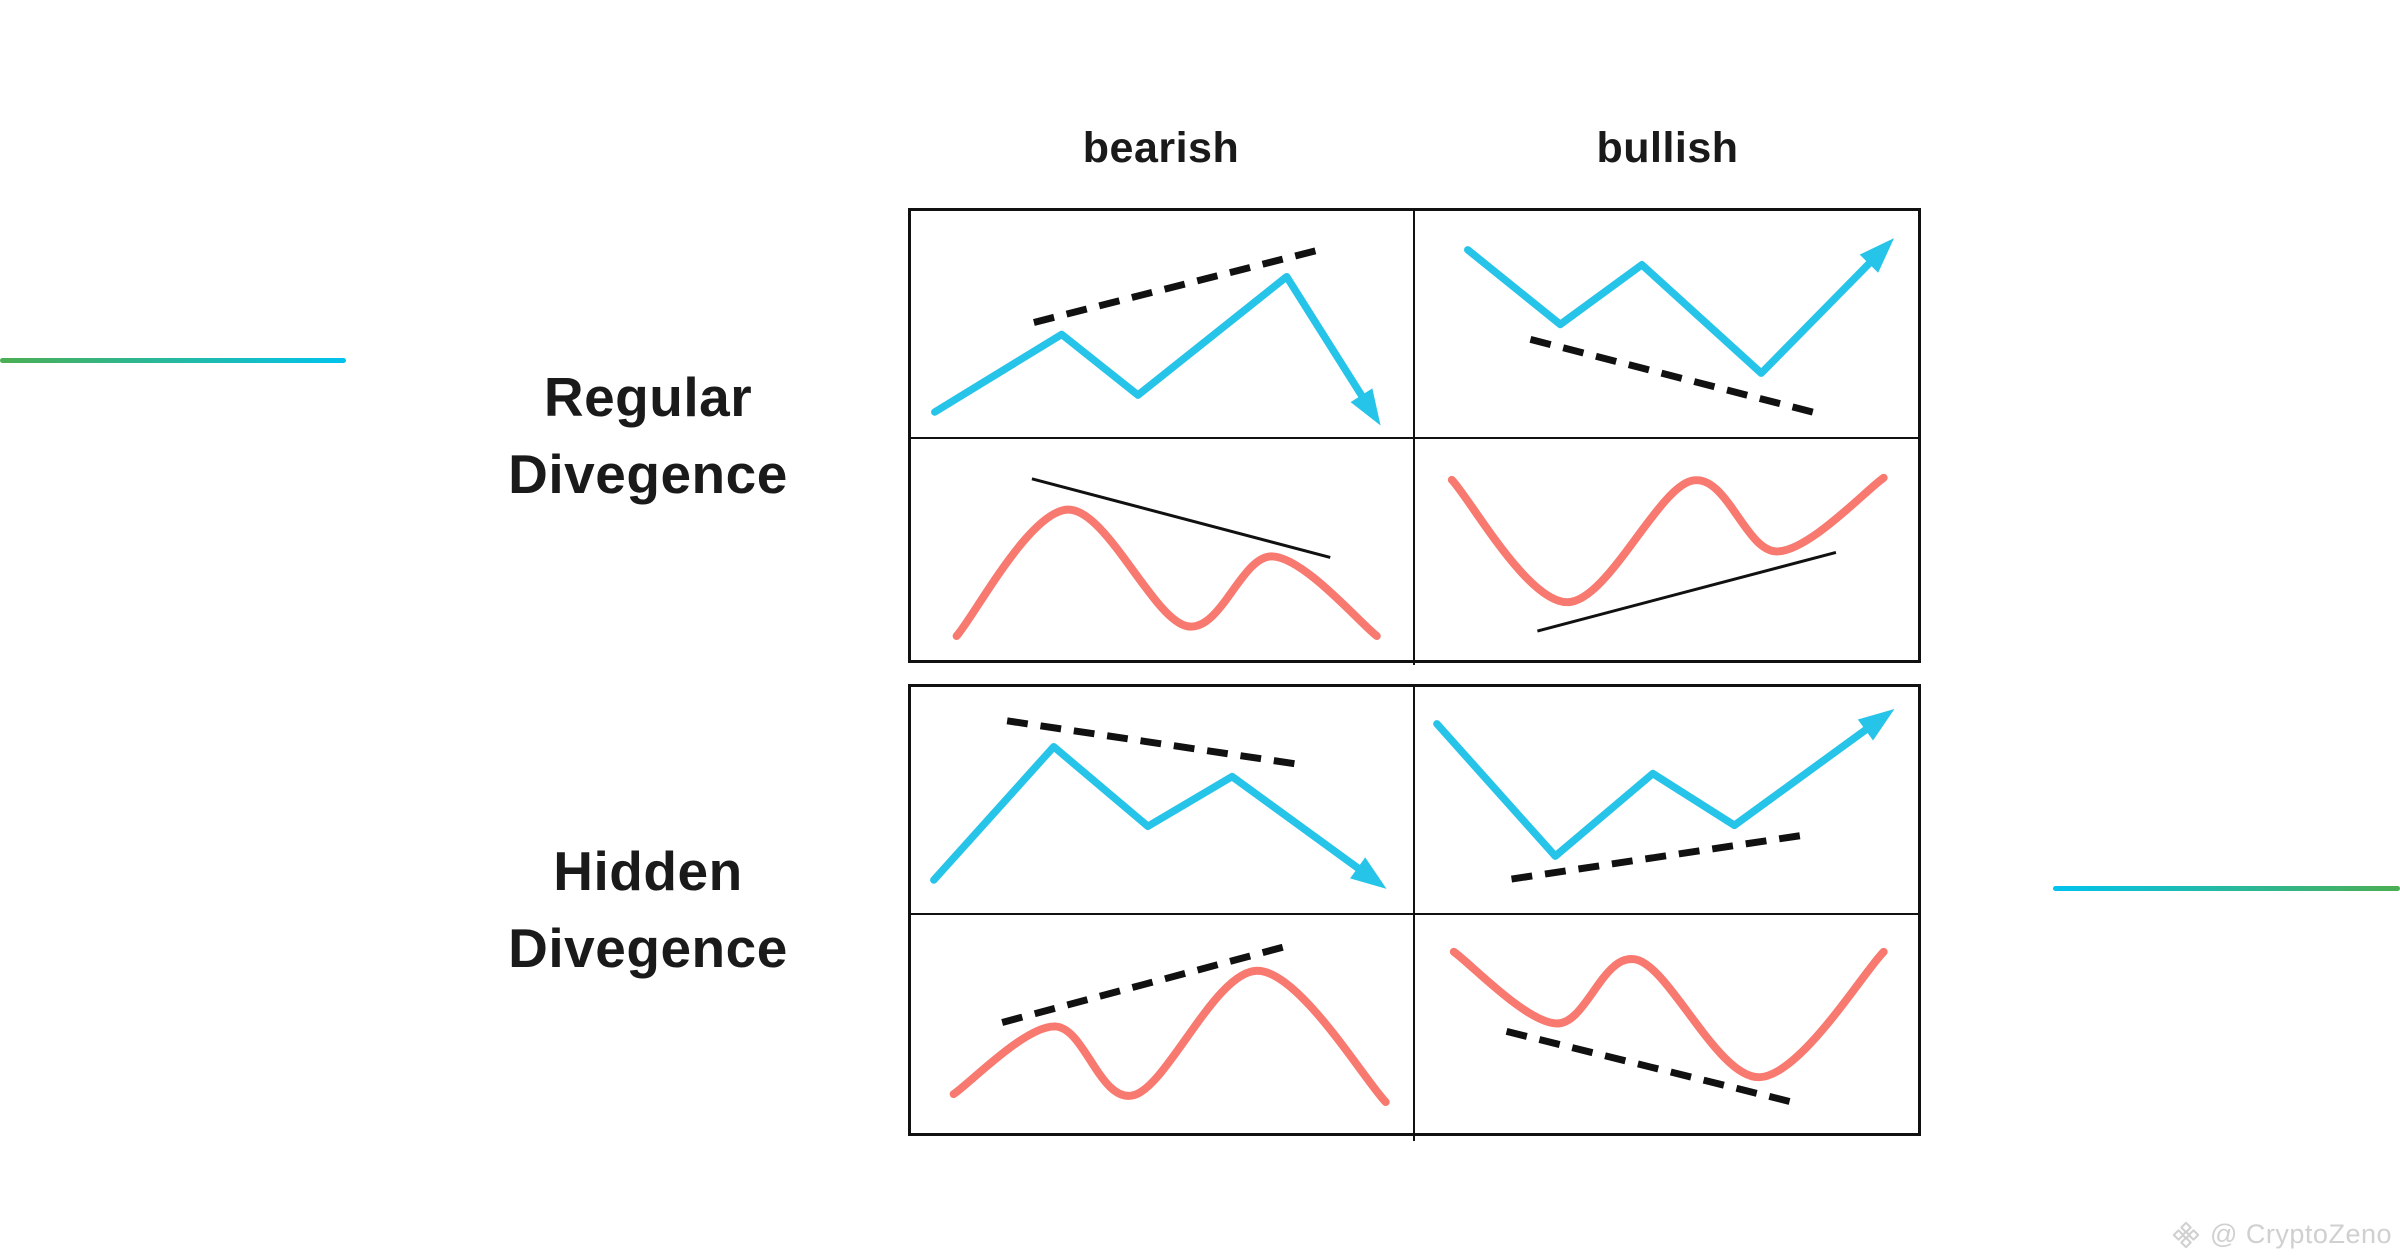 The image size is (2400, 1260). Describe the element at coordinates (1163, 801) in the screenshot. I see `panel-hidden-bearish-price` at that location.